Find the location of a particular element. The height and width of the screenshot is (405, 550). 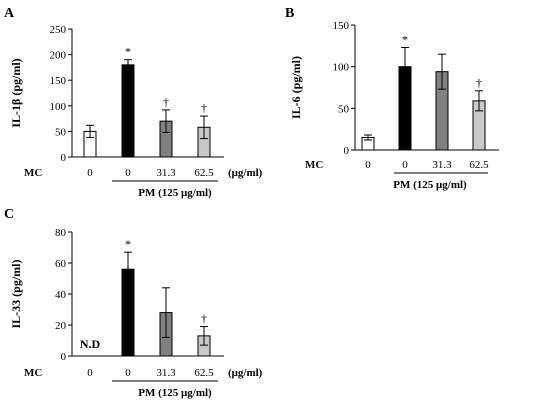

y-tick-label: 60 is located at coordinates (61, 264).